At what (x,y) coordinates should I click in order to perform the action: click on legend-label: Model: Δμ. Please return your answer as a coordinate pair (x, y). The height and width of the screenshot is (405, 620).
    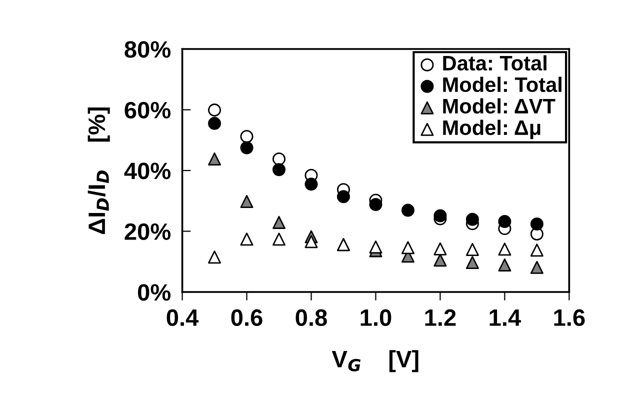
    Looking at the image, I should click on (491, 130).